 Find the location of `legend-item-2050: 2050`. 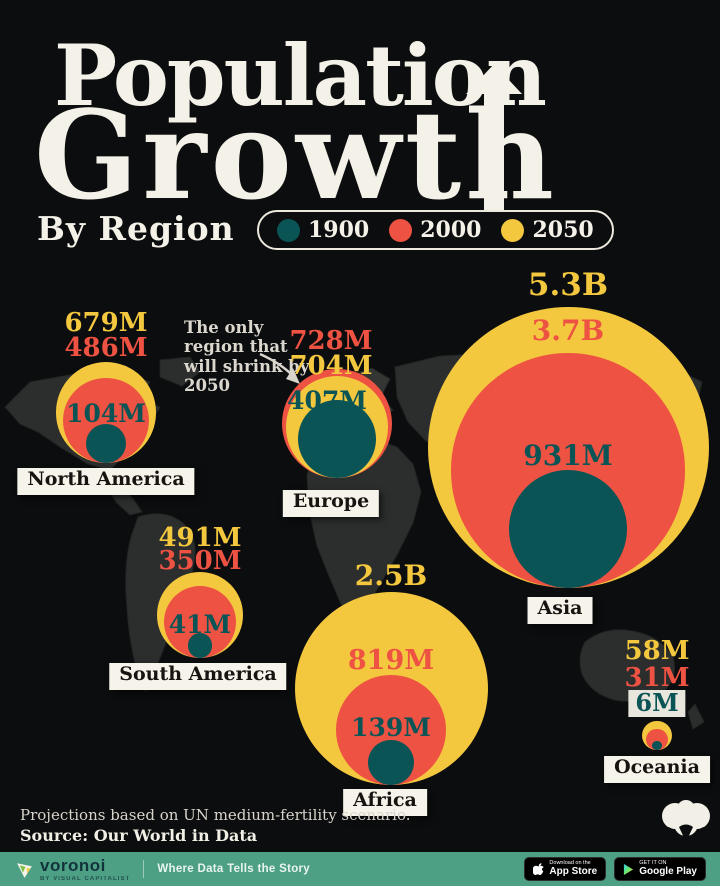

legend-item-2050: 2050 is located at coordinates (547, 230).